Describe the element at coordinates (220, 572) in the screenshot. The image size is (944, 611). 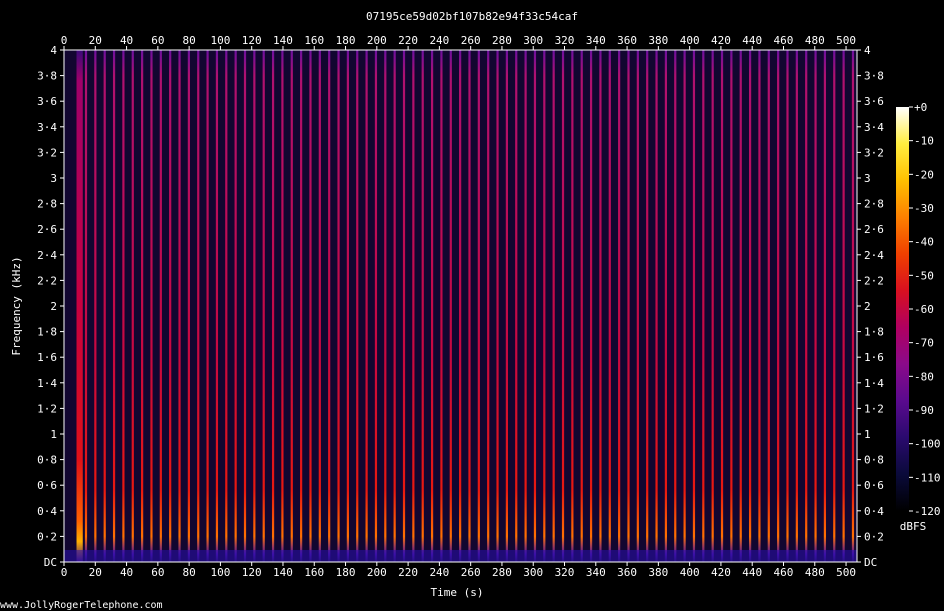
I see `x-tick-label: 100` at that location.